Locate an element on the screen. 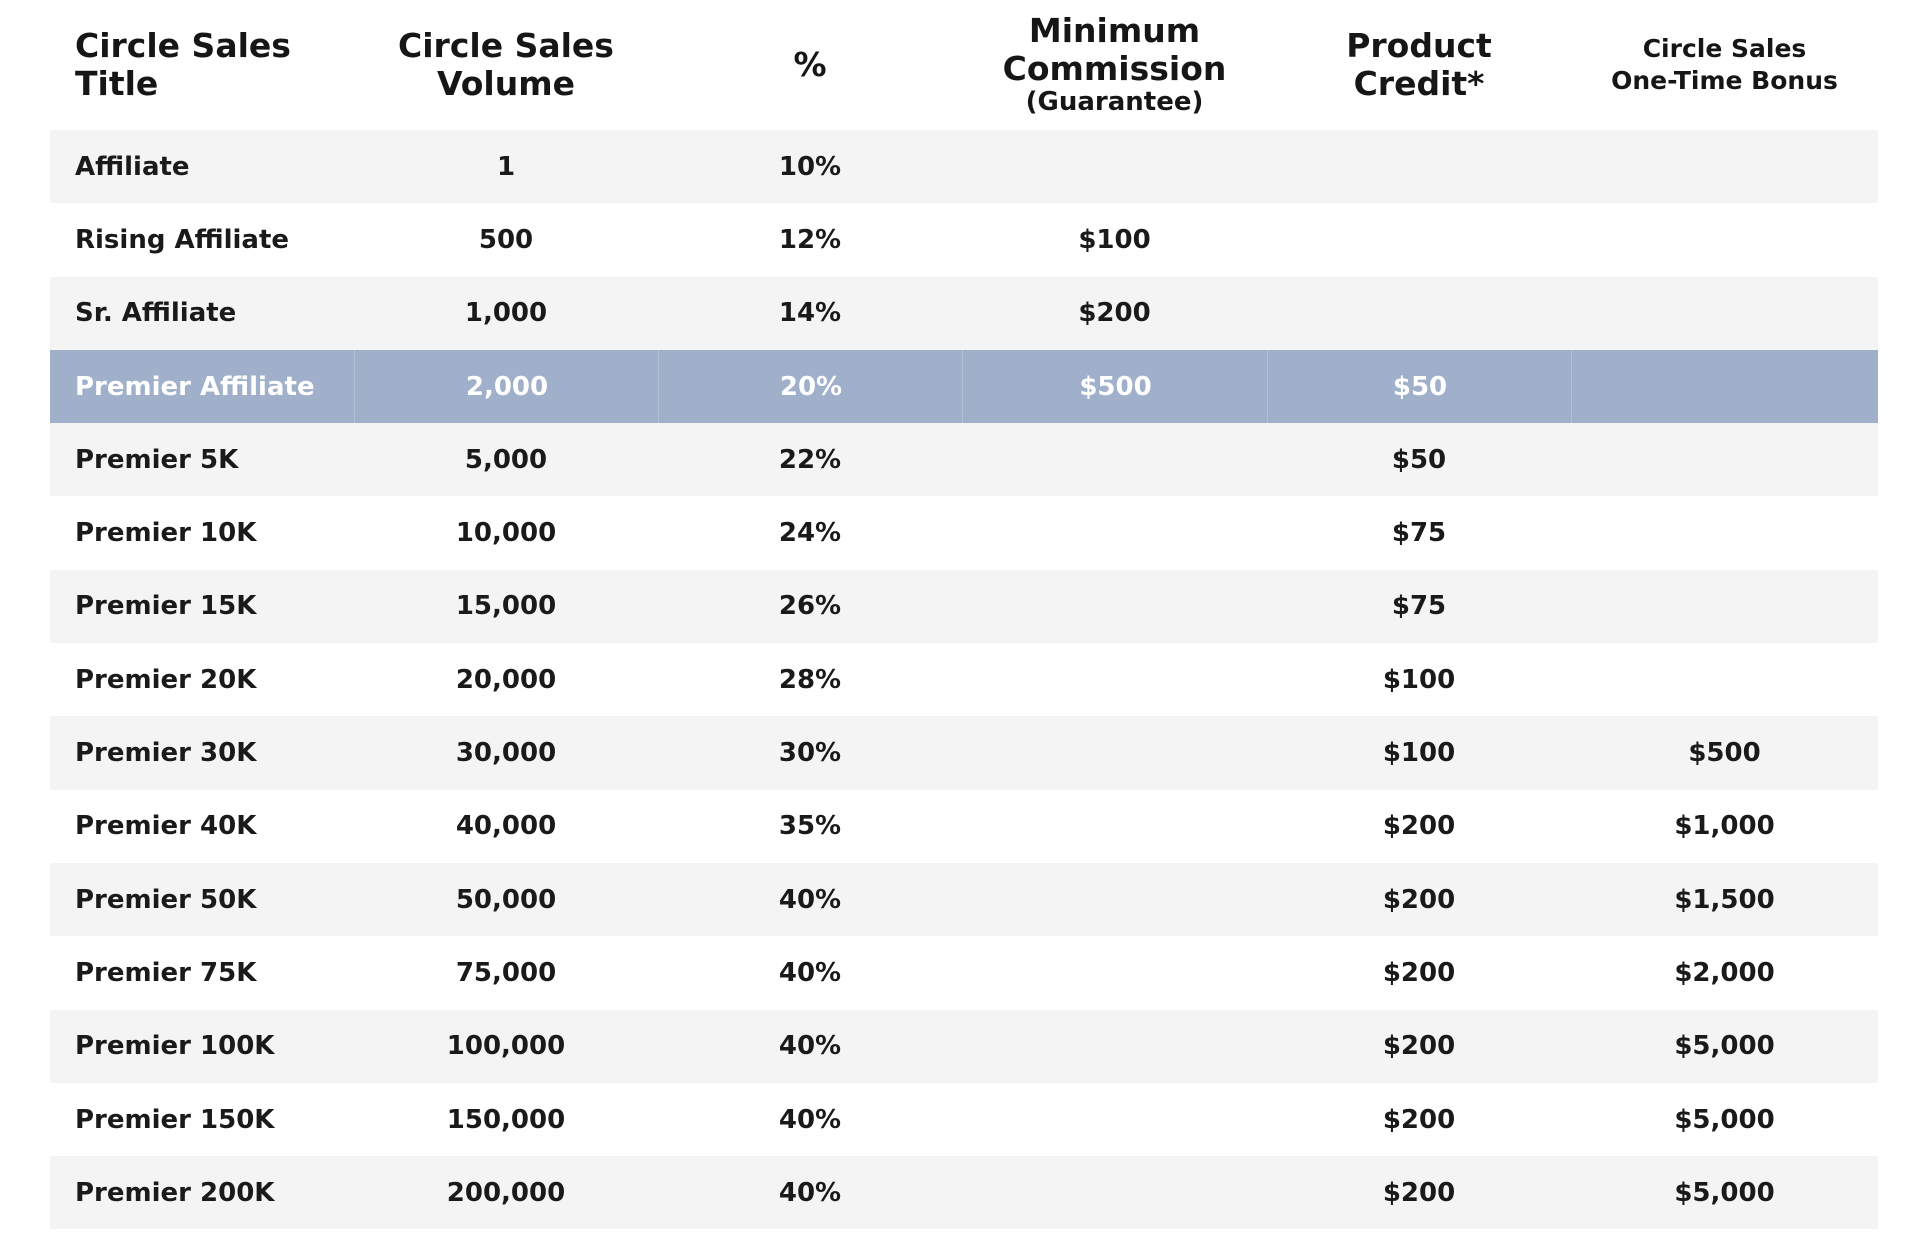 Image resolution: width=1922 pixels, height=1236 pixels. cell-title: Premier 15K is located at coordinates (166, 606).